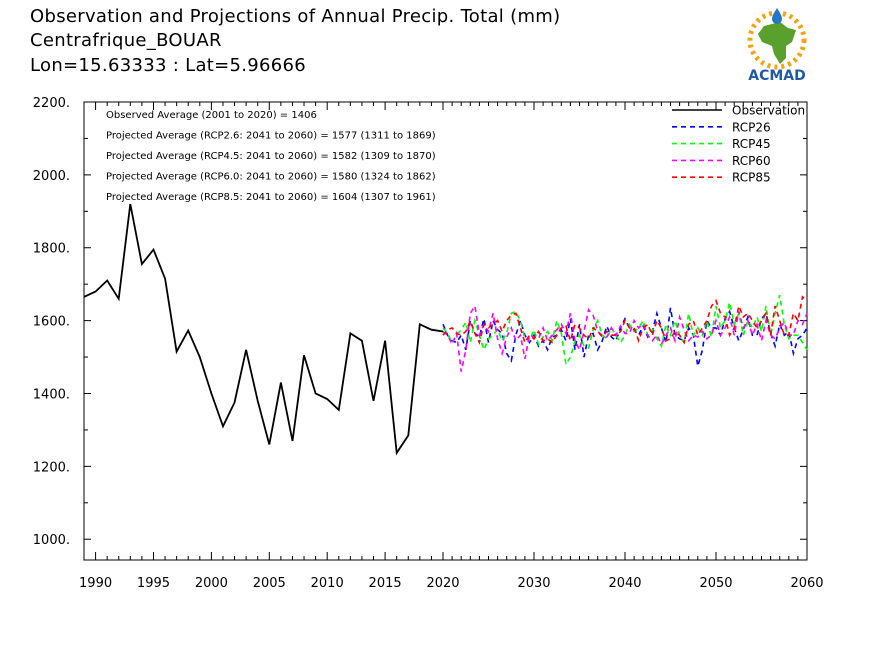  I want to click on legend: Observation RCP26 RCP45 RCP60 RCP85, so click(738, 144).